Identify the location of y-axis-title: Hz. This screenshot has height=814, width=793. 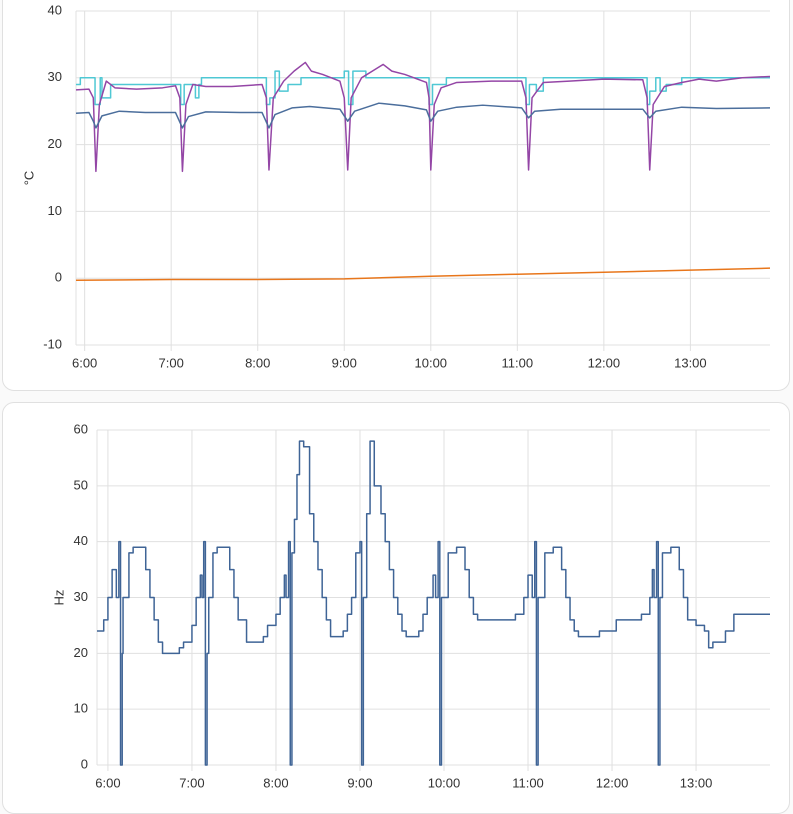
(58, 598).